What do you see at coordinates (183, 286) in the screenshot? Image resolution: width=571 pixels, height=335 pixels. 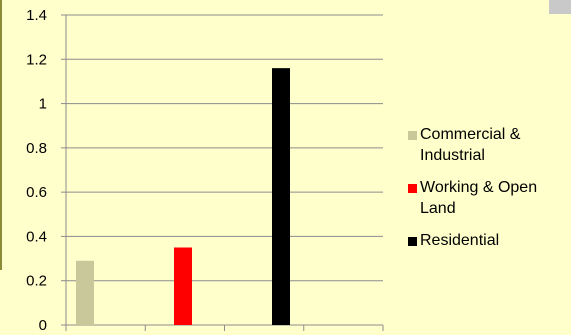 I see `bar-working-open-land` at bounding box center [183, 286].